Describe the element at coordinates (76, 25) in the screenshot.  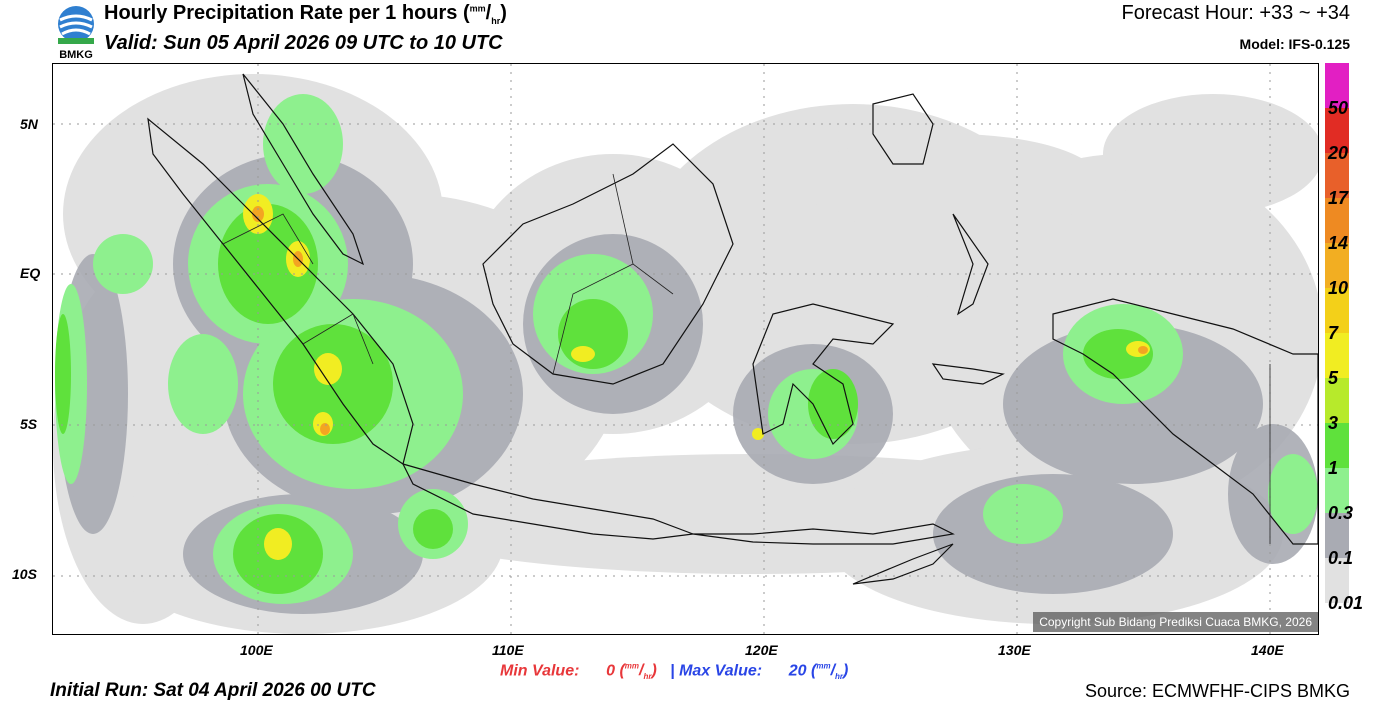
I see `bmkg-logo-icon` at that location.